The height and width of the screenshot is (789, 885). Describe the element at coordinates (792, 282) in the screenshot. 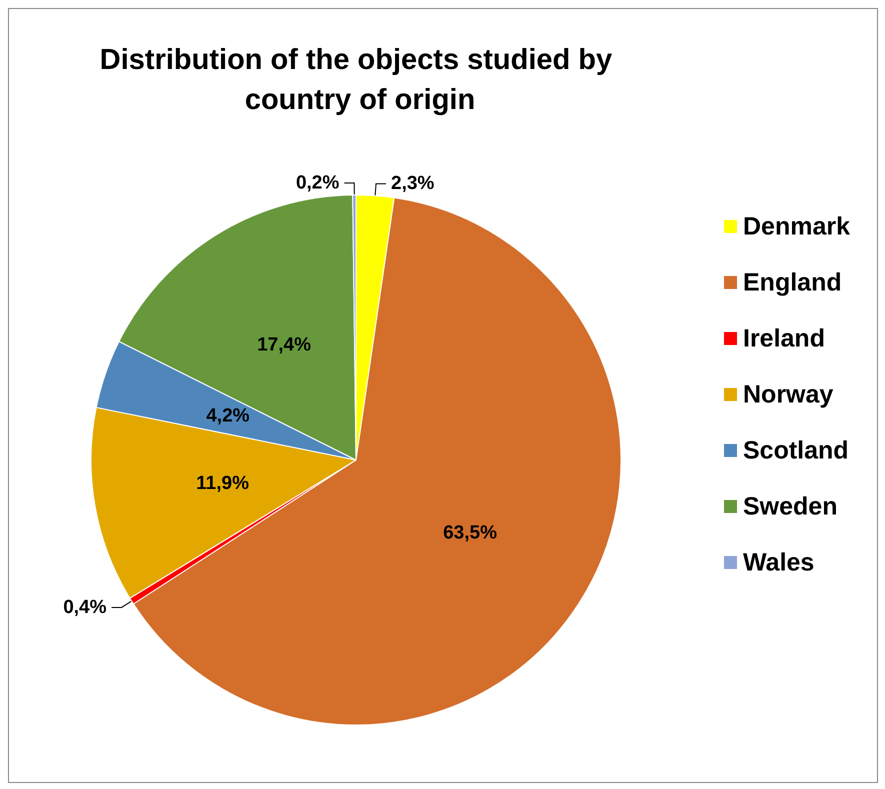

I see `legend-label: England` at that location.